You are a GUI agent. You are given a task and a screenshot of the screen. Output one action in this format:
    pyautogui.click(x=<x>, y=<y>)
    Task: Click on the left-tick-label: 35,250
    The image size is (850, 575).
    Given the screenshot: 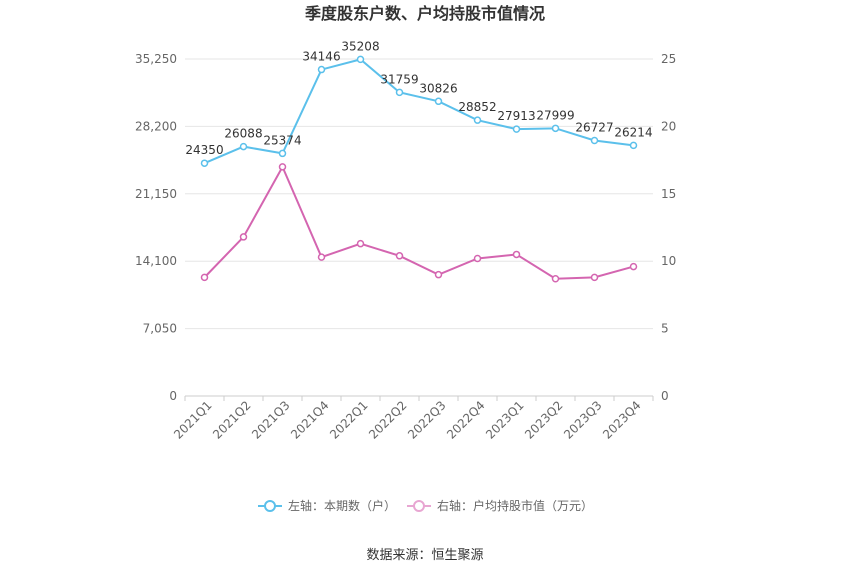 What is the action you would take?
    pyautogui.click(x=156, y=59)
    